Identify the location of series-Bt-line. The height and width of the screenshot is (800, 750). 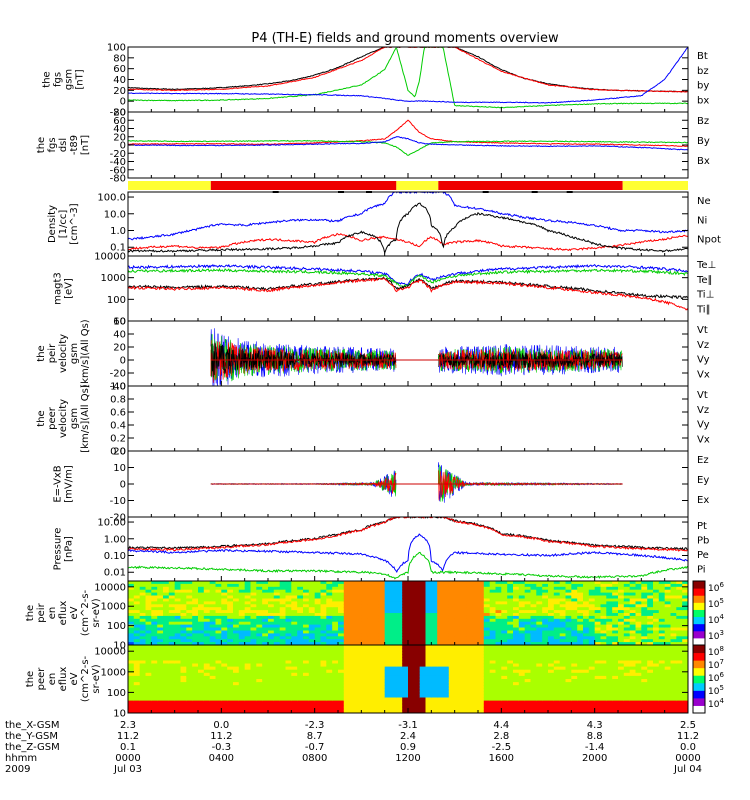
(408, 70).